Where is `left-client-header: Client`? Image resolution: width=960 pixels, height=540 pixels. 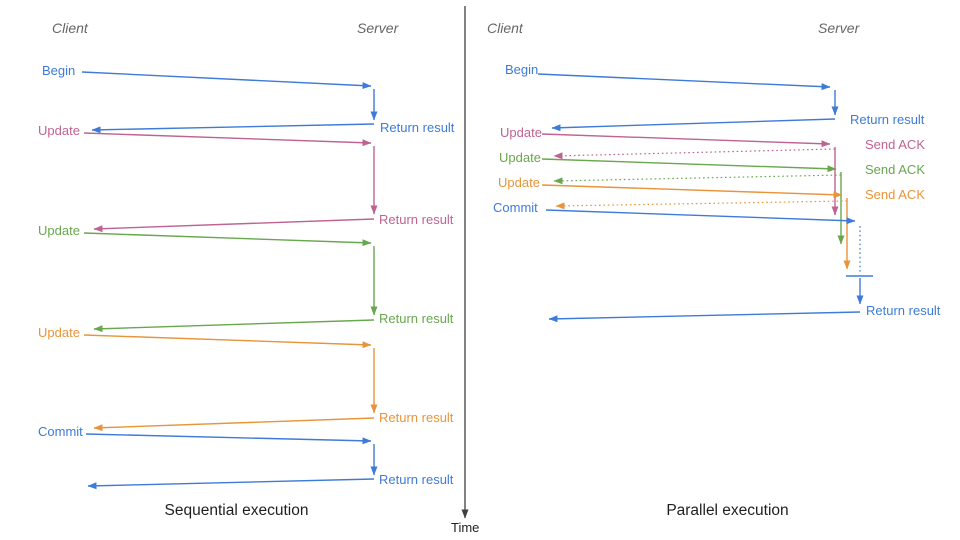
left-client-header: Client is located at coordinates (70, 28).